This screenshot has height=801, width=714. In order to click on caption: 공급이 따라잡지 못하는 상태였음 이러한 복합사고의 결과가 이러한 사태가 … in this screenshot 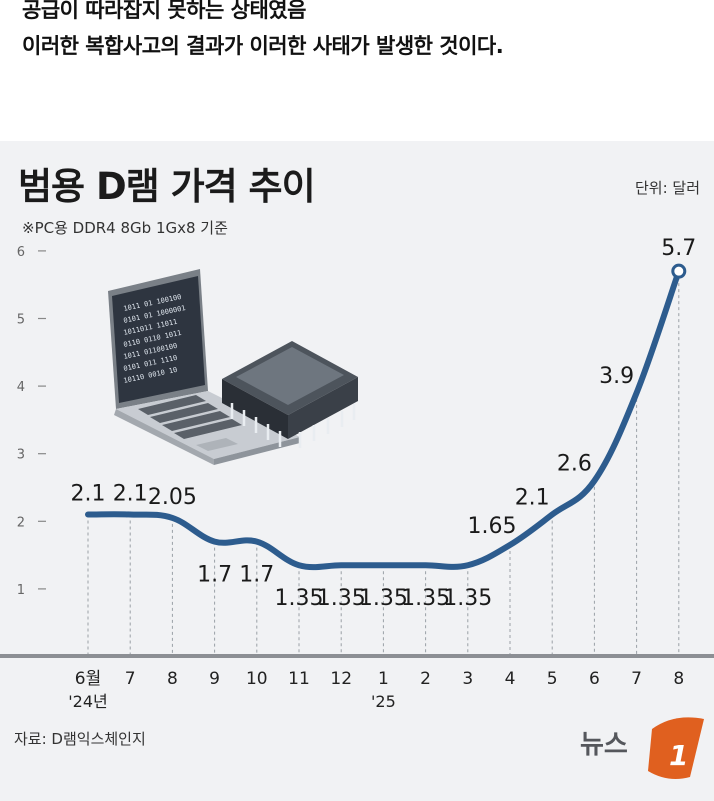, I will do `click(362, 32)`.